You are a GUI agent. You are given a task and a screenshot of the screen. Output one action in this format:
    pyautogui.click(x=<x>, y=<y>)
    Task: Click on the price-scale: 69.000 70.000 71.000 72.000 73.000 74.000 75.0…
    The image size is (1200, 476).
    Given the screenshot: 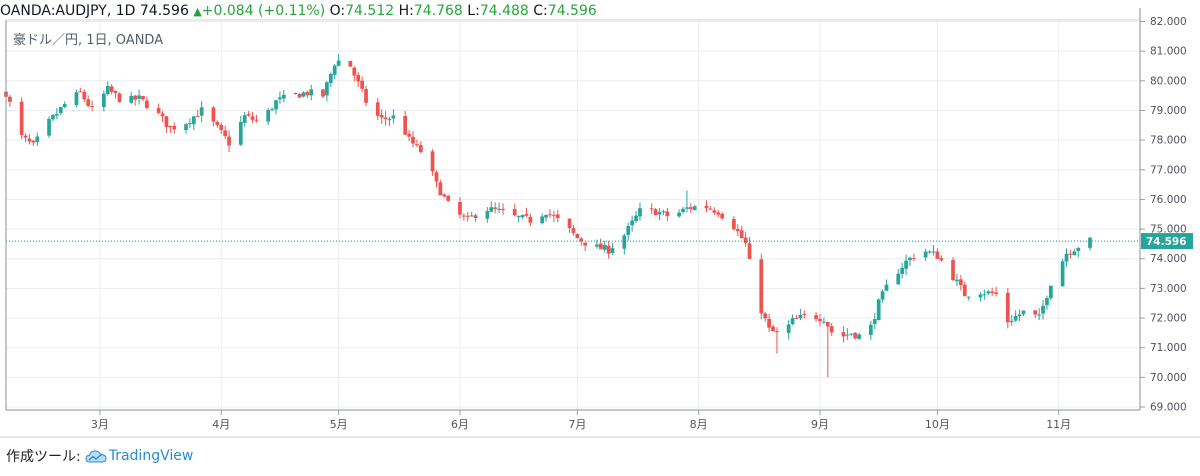 What is the action you would take?
    pyautogui.click(x=1168, y=215)
    